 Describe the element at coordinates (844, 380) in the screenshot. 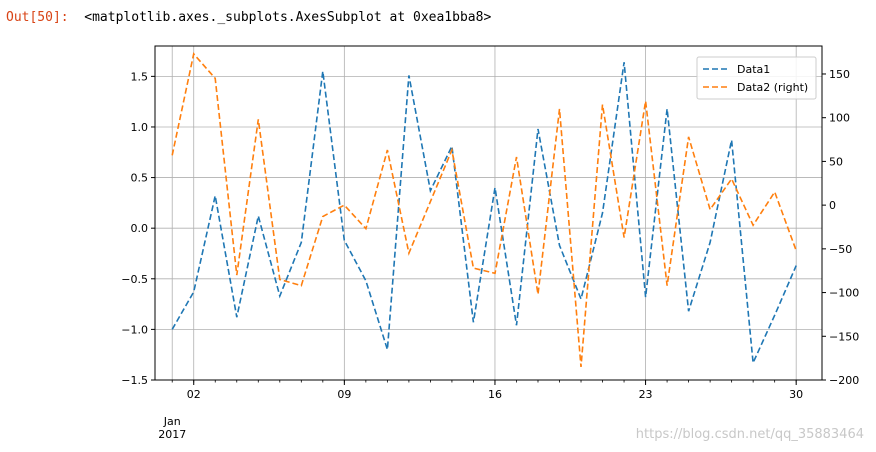

I see `right-tick-label: −200` at that location.